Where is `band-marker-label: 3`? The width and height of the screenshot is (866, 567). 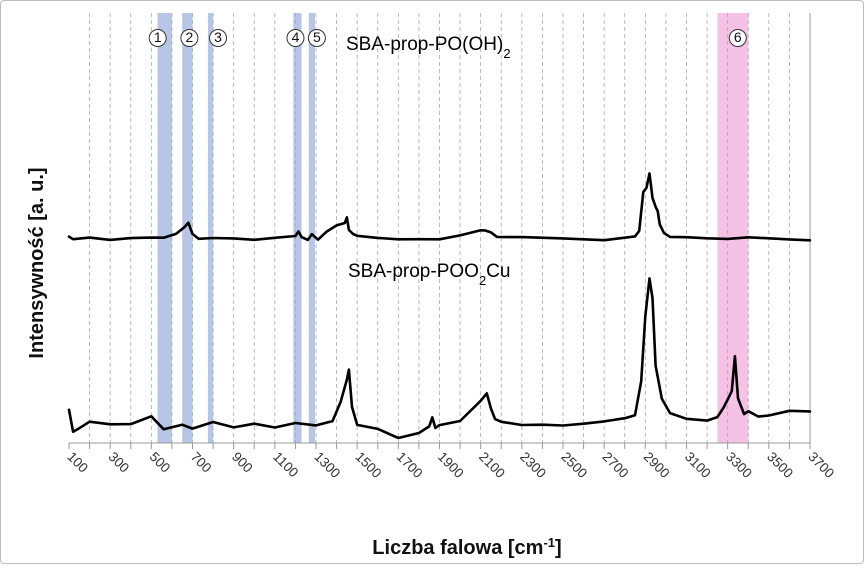 band-marker-label: 3 is located at coordinates (218, 37).